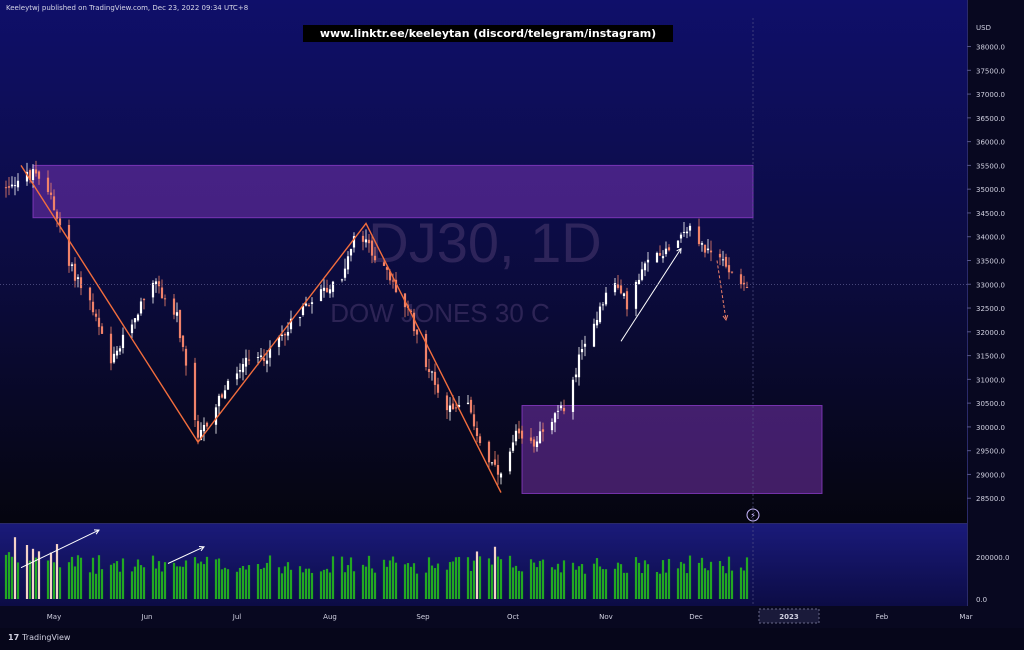  I want to click on price-tick-label: 37000.0, so click(990, 95).